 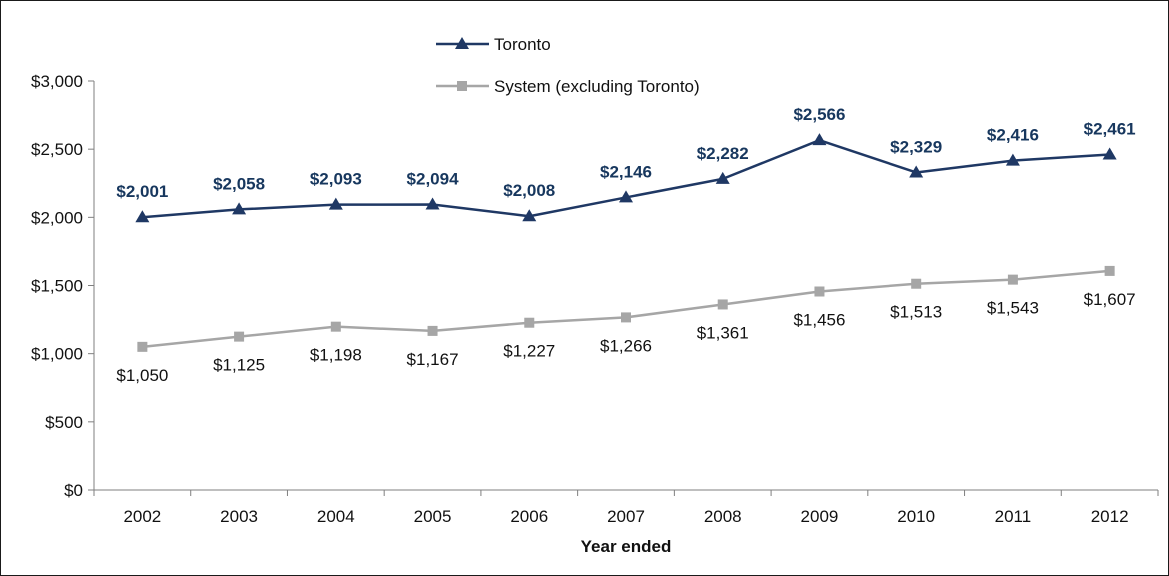 I want to click on x-tick-label: 2010, so click(x=916, y=516).